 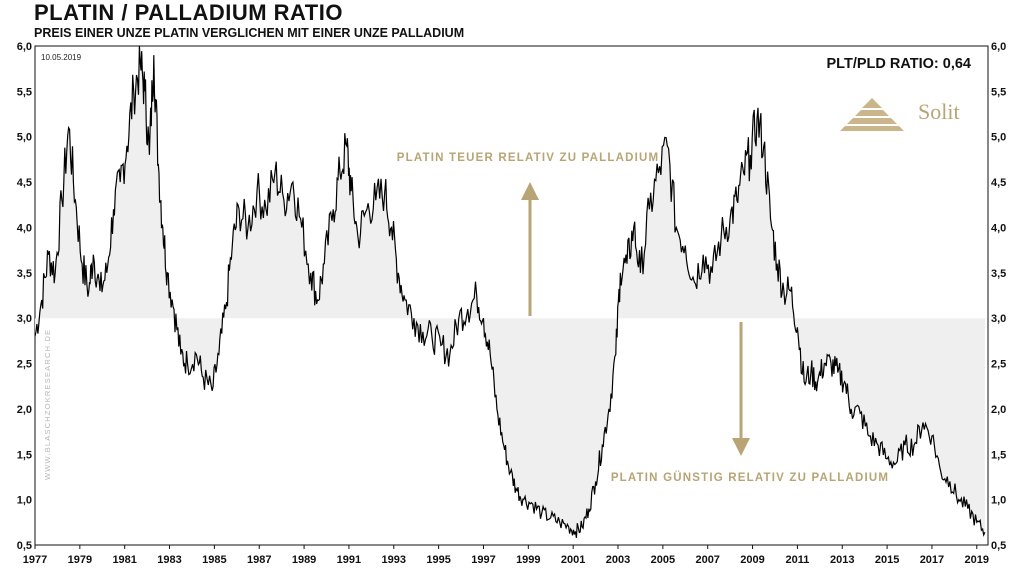 What do you see at coordinates (35, 560) in the screenshot?
I see `x-tick-label: 1977` at bounding box center [35, 560].